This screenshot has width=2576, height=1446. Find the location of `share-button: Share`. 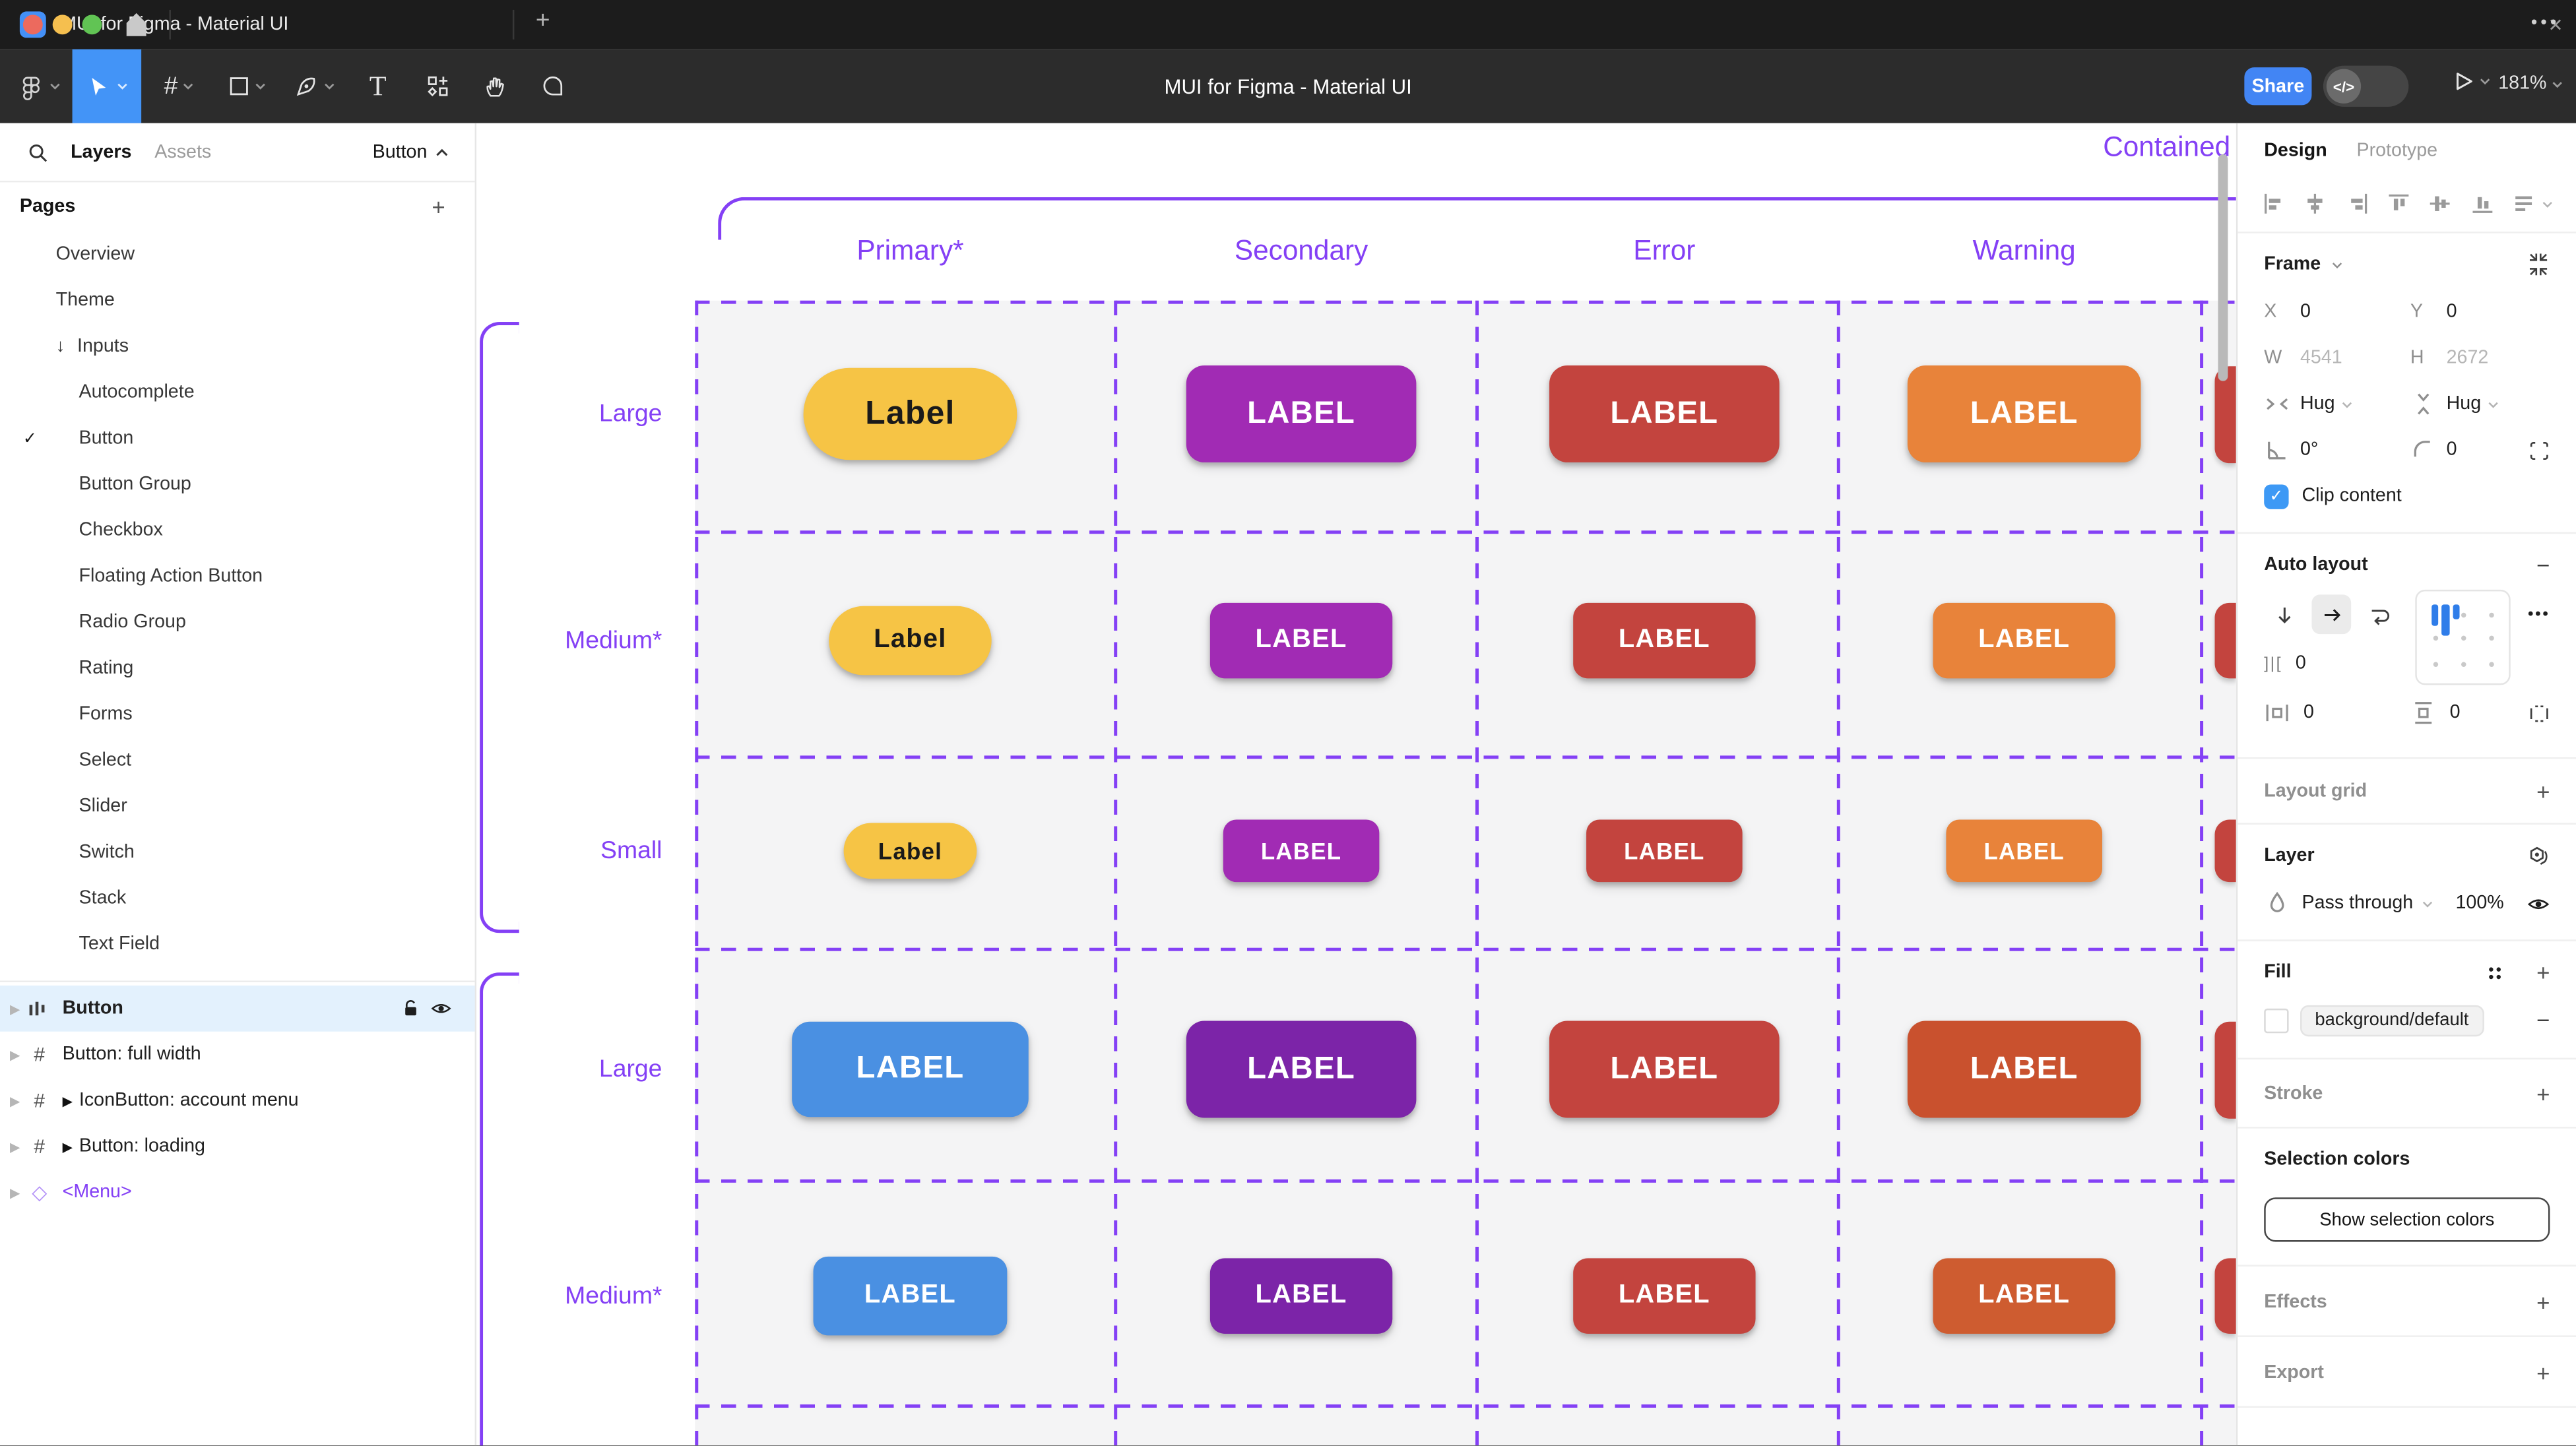

share-button: Share is located at coordinates (2278, 86).